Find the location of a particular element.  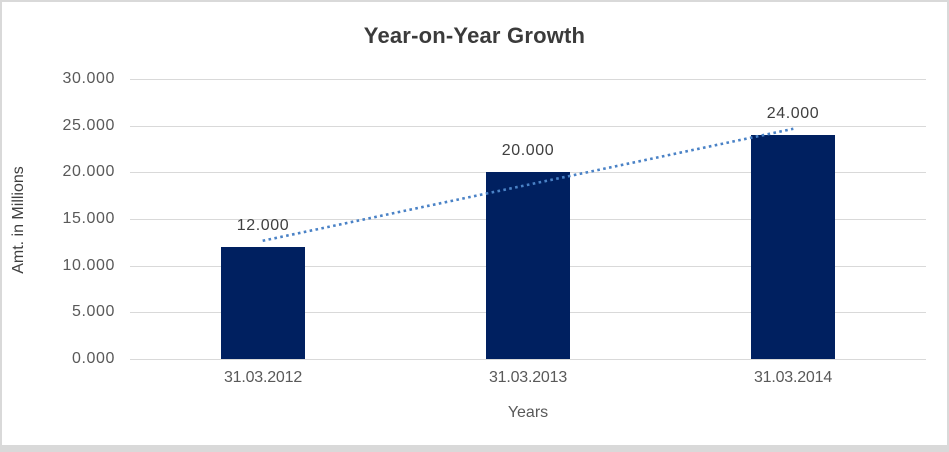

y-tick-label: 30.000 is located at coordinates (88, 78).